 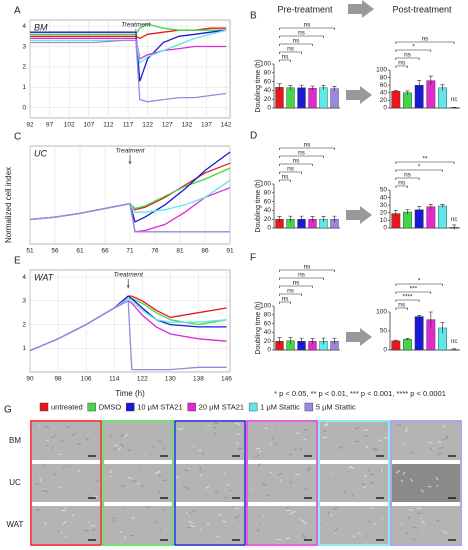 I want to click on significance-label: **, so click(x=425, y=159).